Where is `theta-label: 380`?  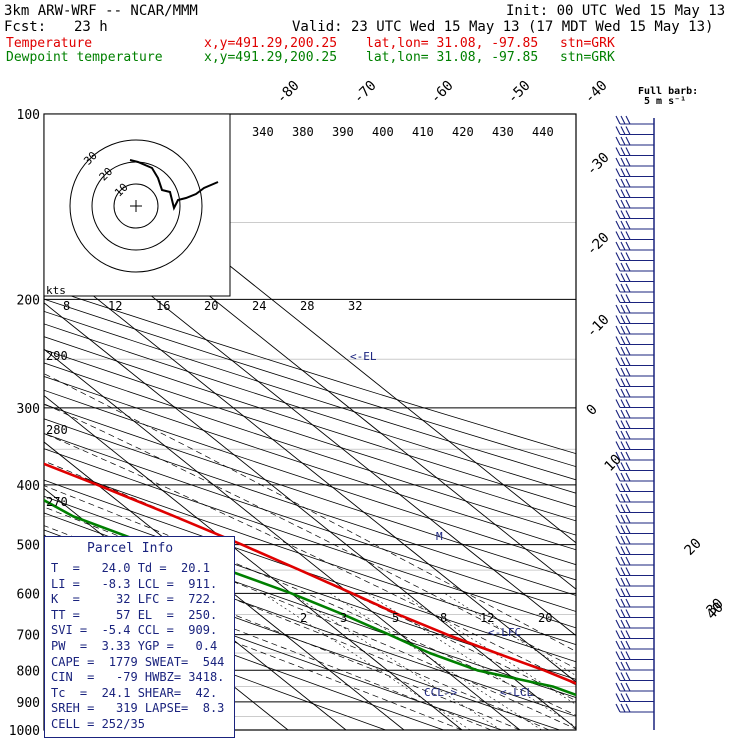 theta-label: 380 is located at coordinates (303, 132).